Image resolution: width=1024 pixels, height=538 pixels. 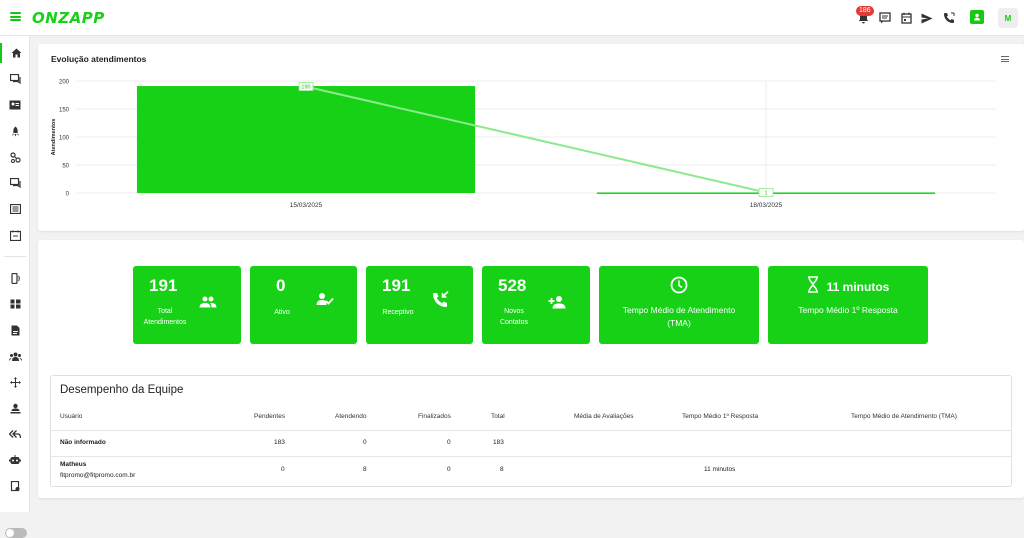 I want to click on stat-label: Tempo Médio 1º Resposta, so click(x=848, y=310).